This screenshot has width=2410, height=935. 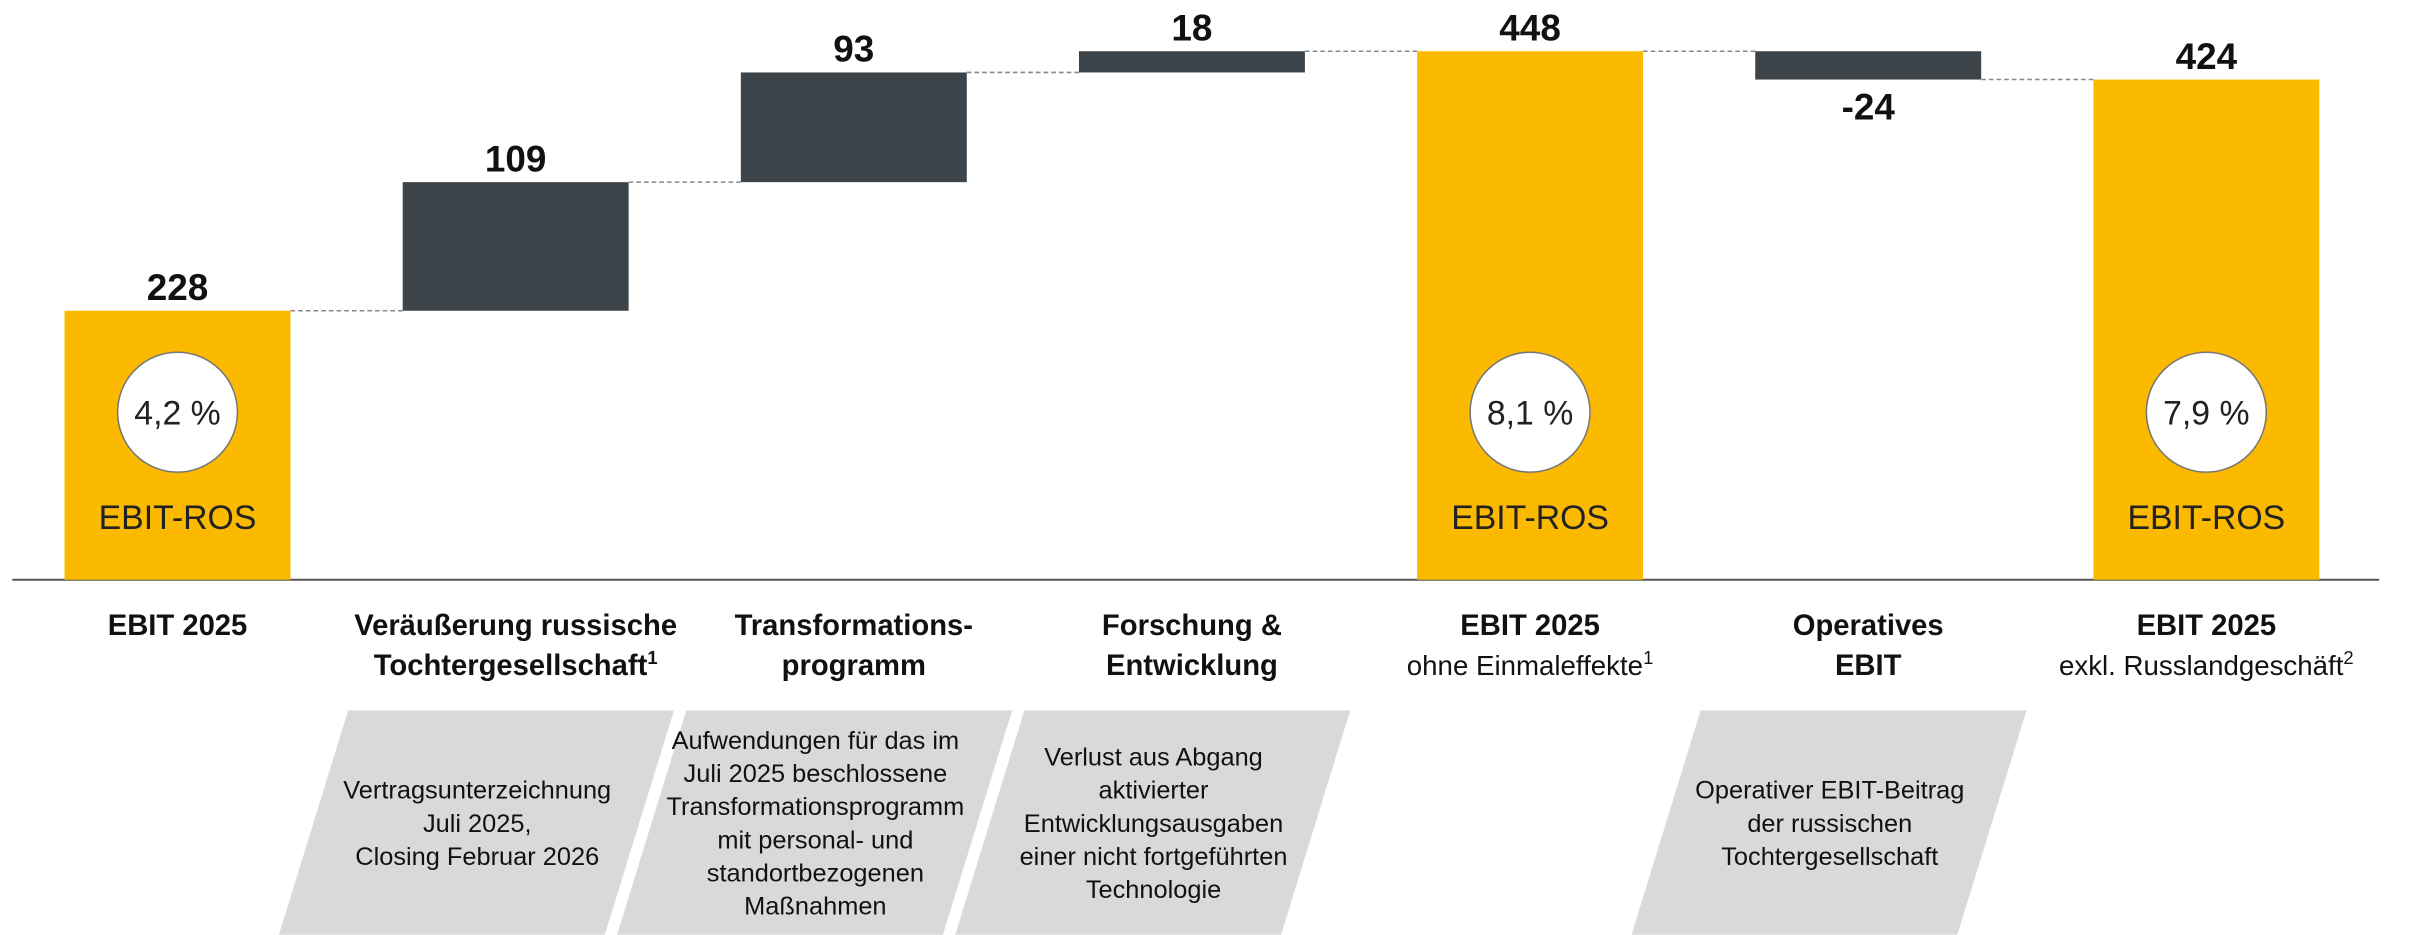 I want to click on category-label: Forschung &, so click(x=1192, y=626).